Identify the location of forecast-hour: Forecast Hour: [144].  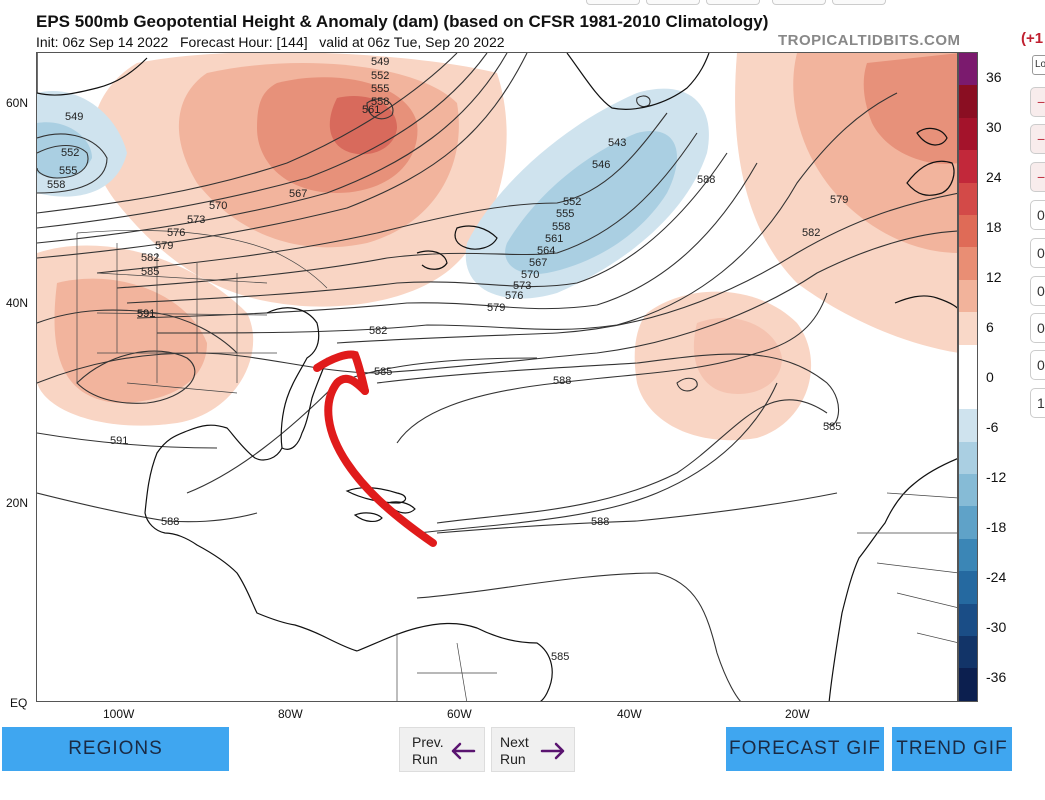
(244, 42).